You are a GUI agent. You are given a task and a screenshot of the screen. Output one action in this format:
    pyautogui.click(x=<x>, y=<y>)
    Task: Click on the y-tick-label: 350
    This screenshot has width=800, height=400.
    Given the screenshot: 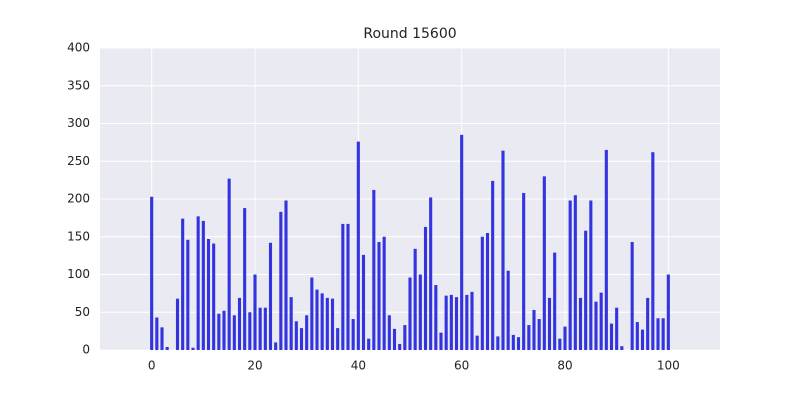 What is the action you would take?
    pyautogui.click(x=78, y=85)
    